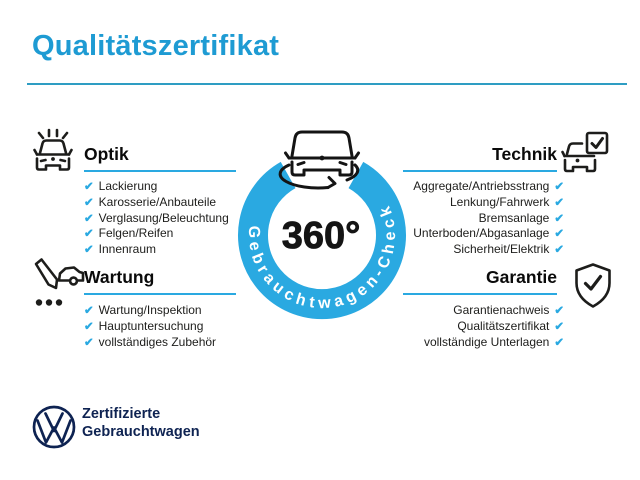 The height and width of the screenshot is (480, 640). I want to click on list-item: Garantienachweis ✔, so click(508, 310).